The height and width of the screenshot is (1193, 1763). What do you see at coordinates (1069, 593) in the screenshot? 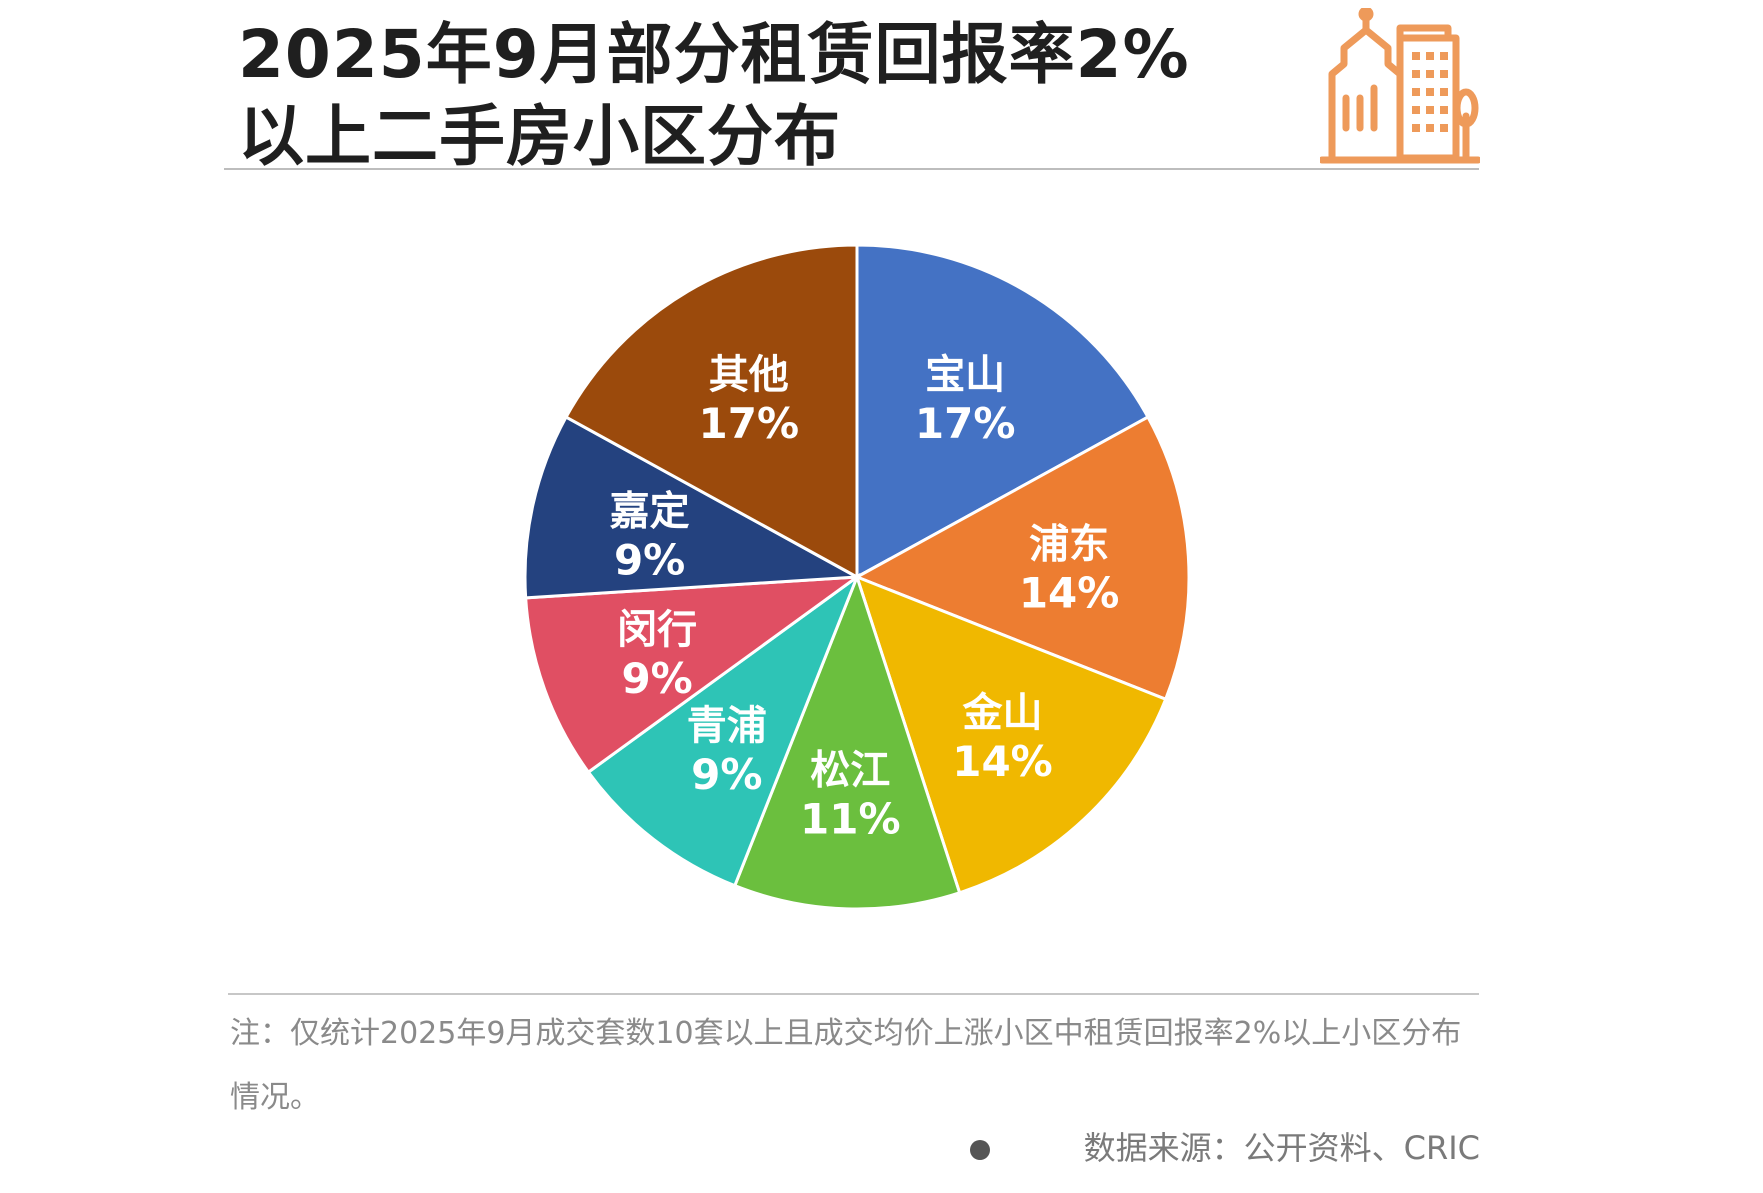
I see `slice-value-1: 14%` at bounding box center [1069, 593].